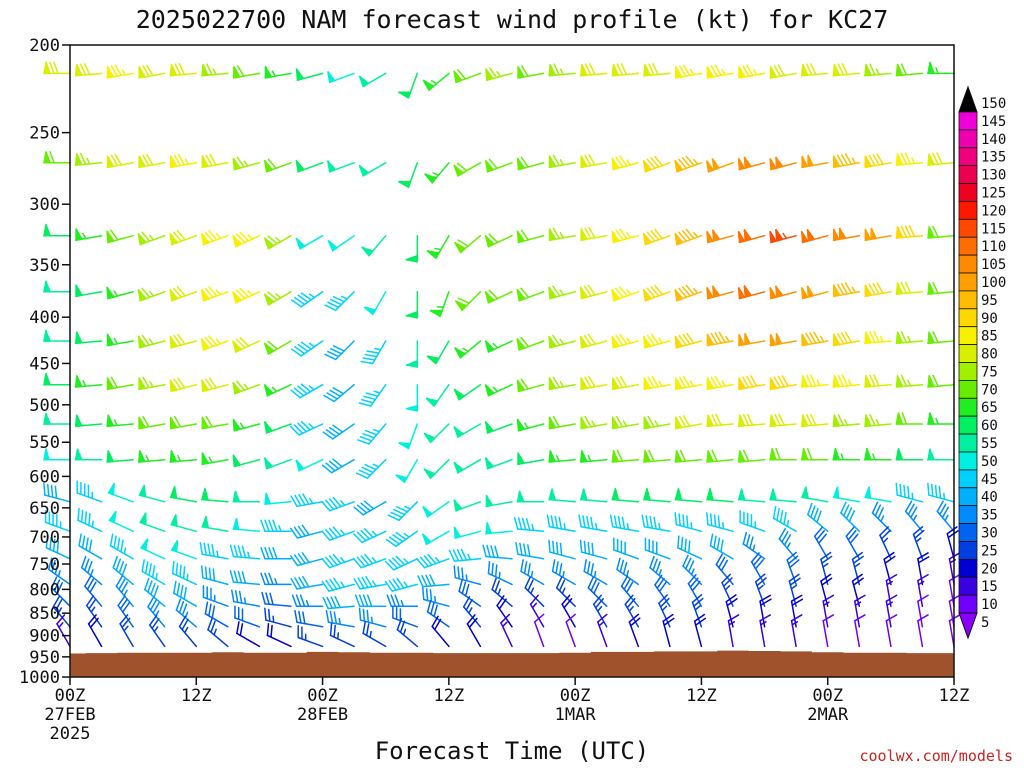 The width and height of the screenshot is (1024, 768). What do you see at coordinates (701, 696) in the screenshot?
I see `x-tick-label: 12Z` at bounding box center [701, 696].